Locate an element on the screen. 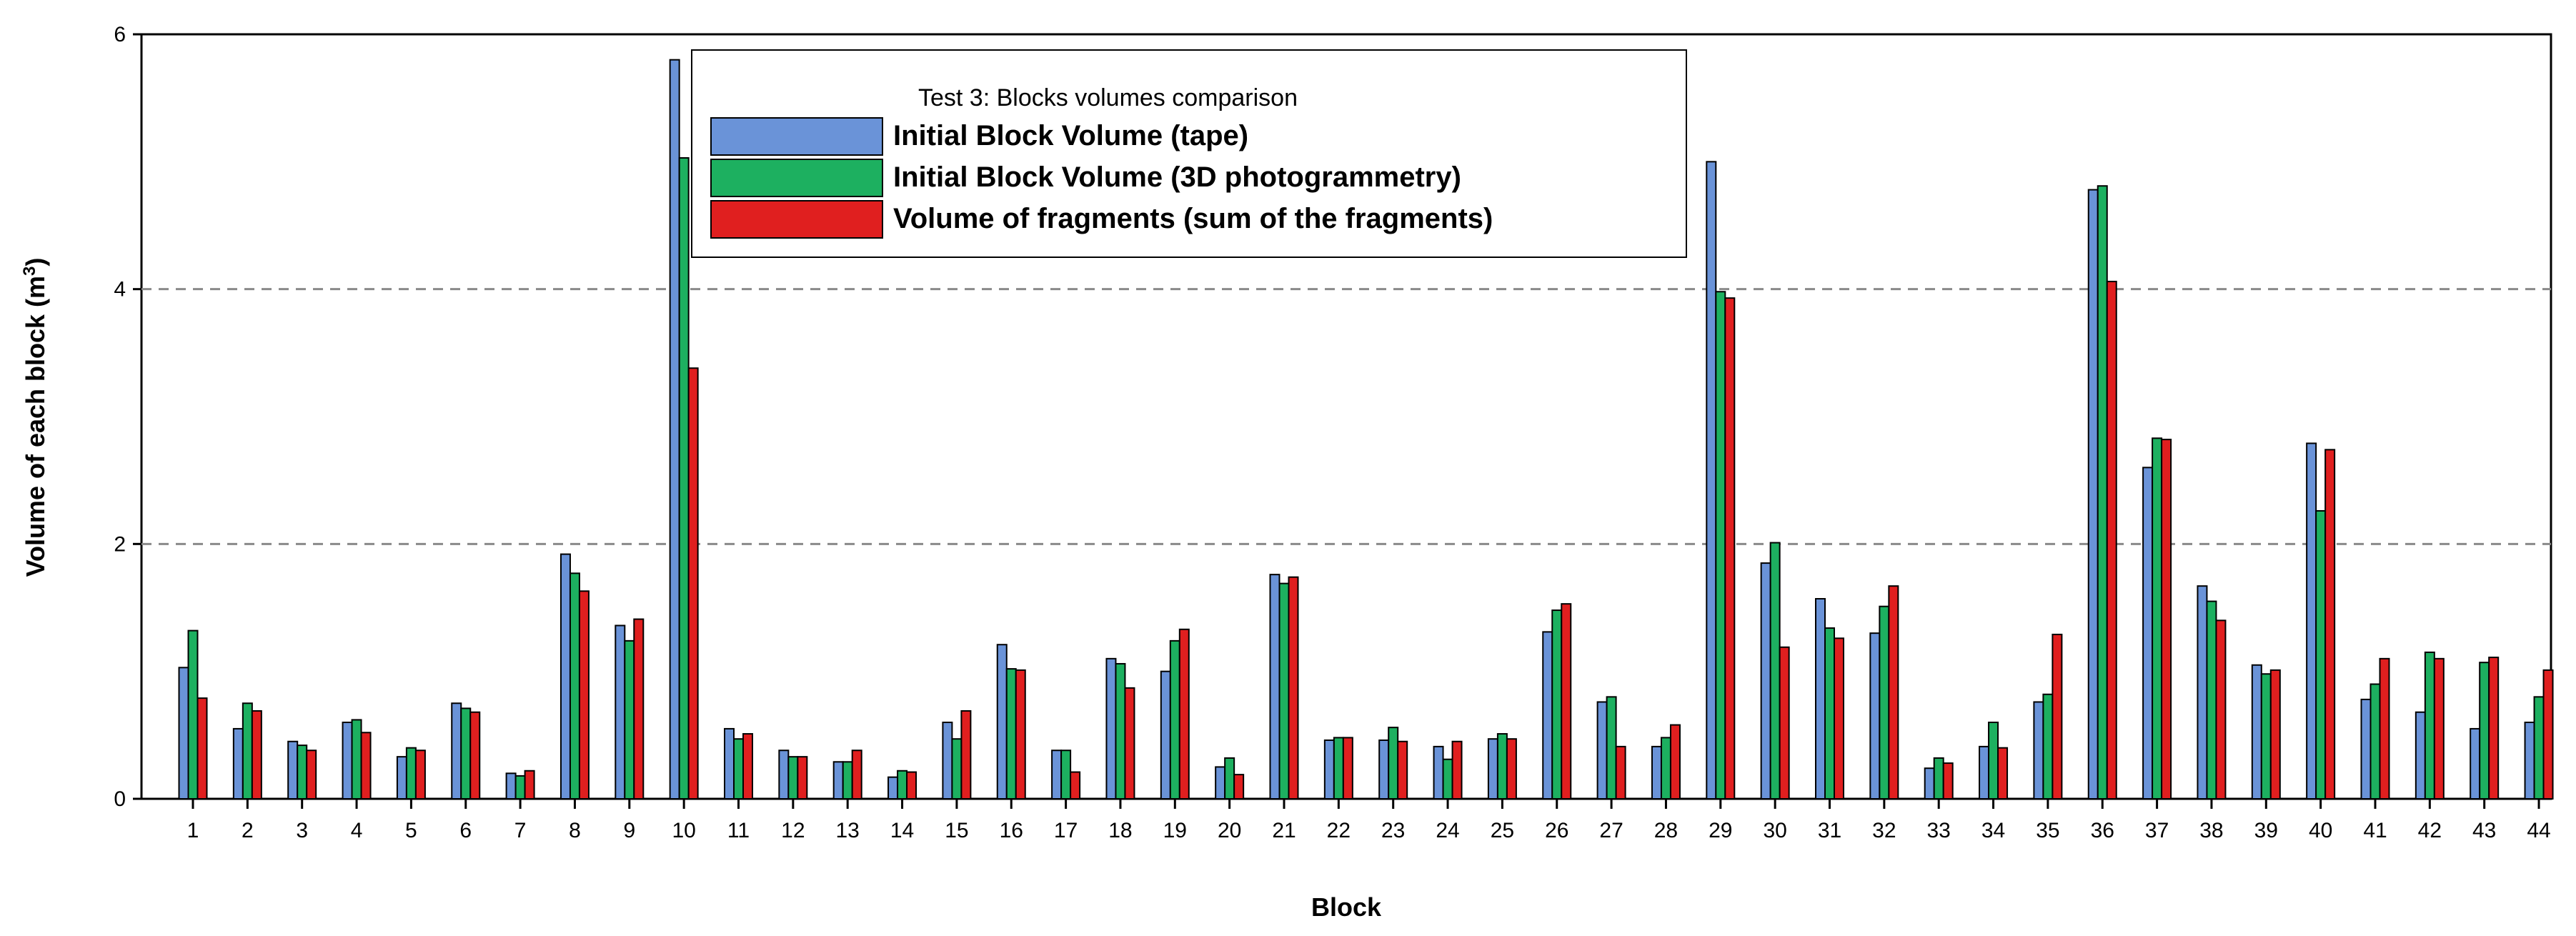 The image size is (2576, 936). legend-swatch-tape is located at coordinates (796, 136).